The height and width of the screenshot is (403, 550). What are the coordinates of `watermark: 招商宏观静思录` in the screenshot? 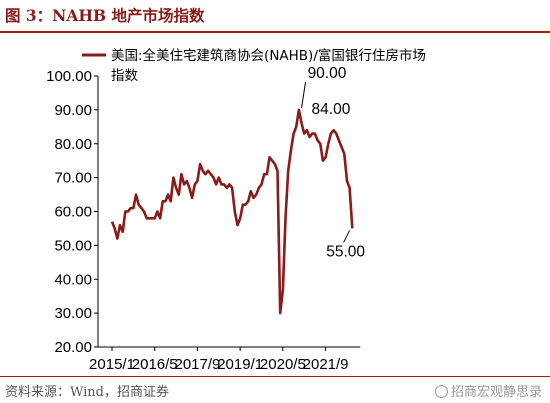 It's located at (488, 390).